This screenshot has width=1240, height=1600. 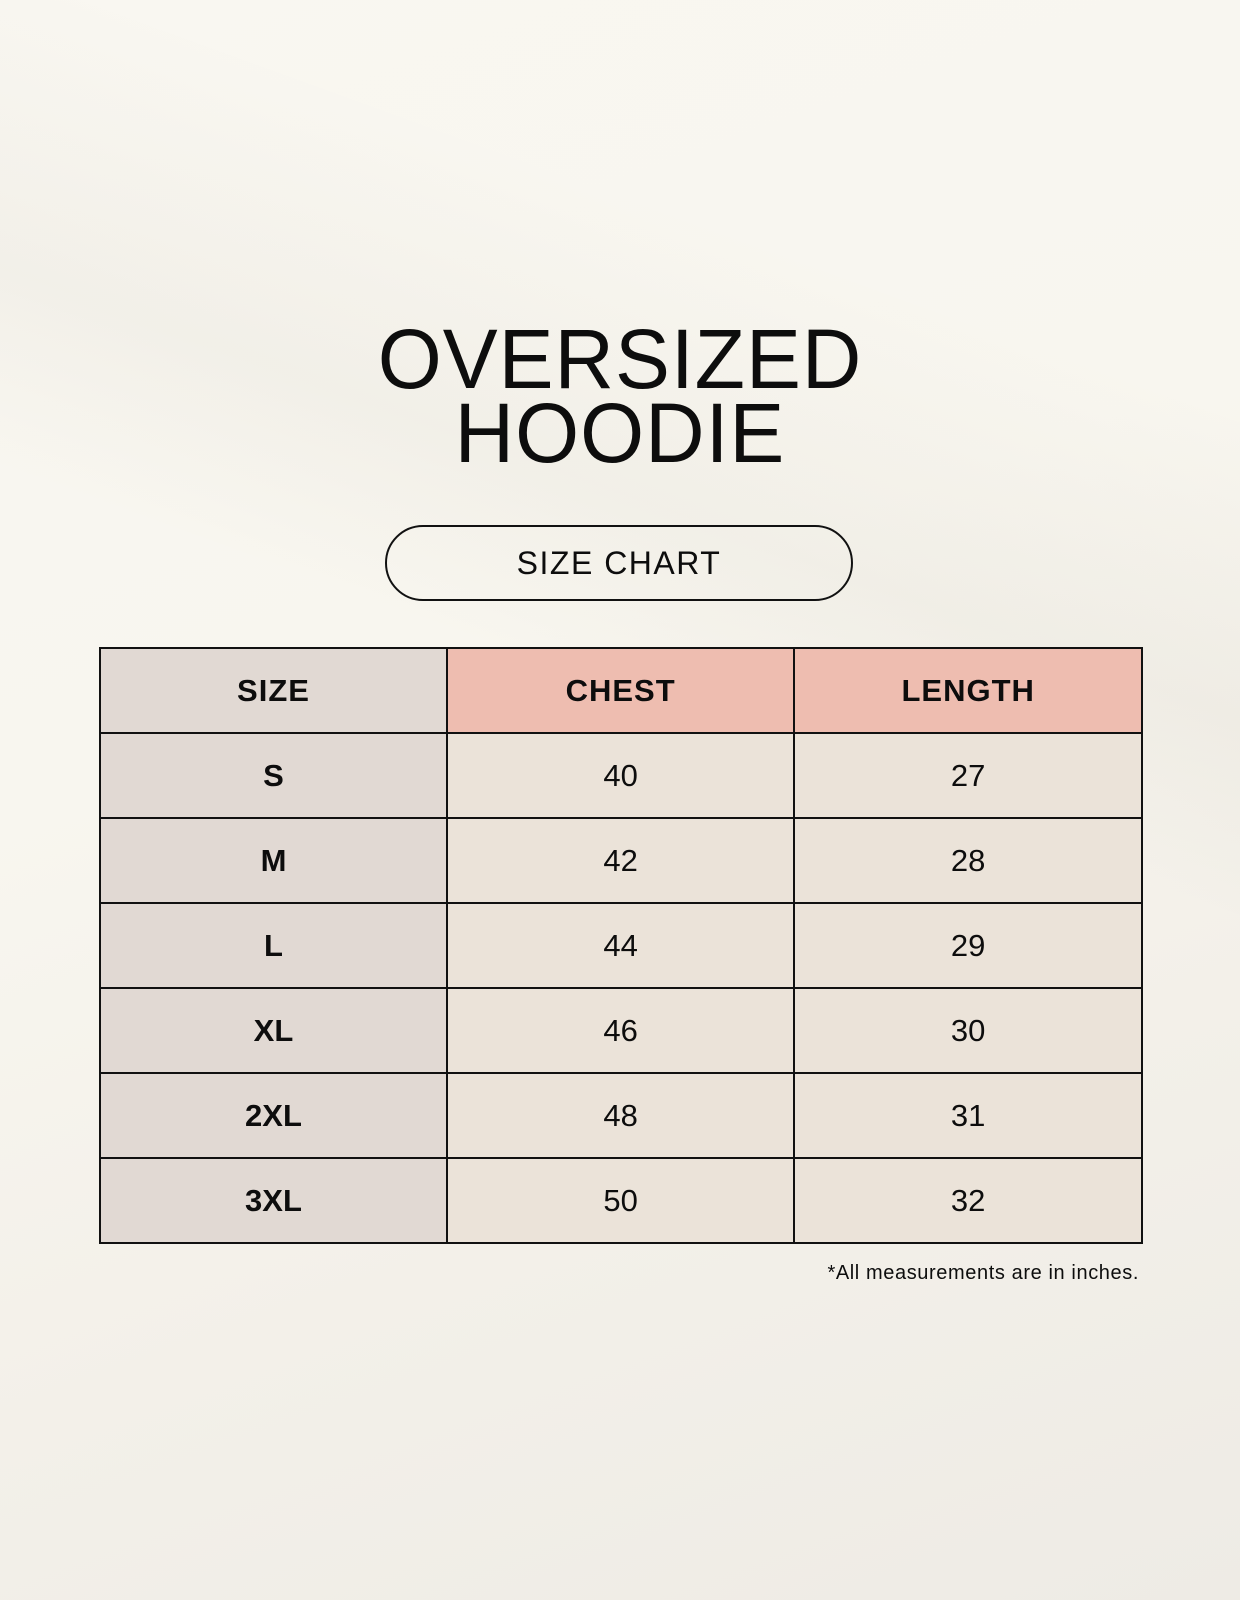 I want to click on size-cell: 2XL, so click(x=273, y=1115).